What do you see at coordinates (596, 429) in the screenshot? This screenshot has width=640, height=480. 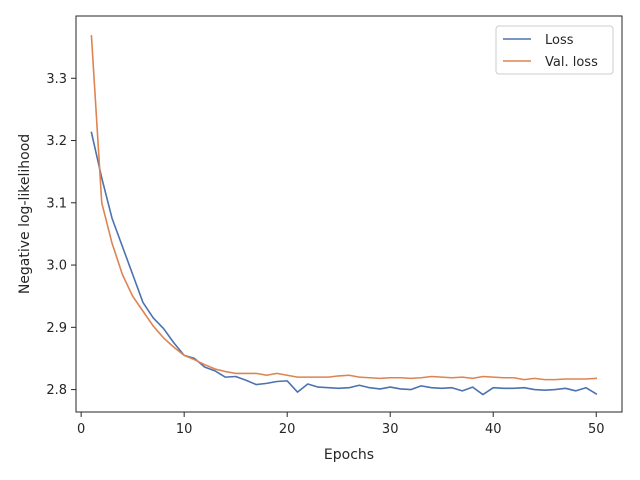 I see `x-tick-label: 50` at bounding box center [596, 429].